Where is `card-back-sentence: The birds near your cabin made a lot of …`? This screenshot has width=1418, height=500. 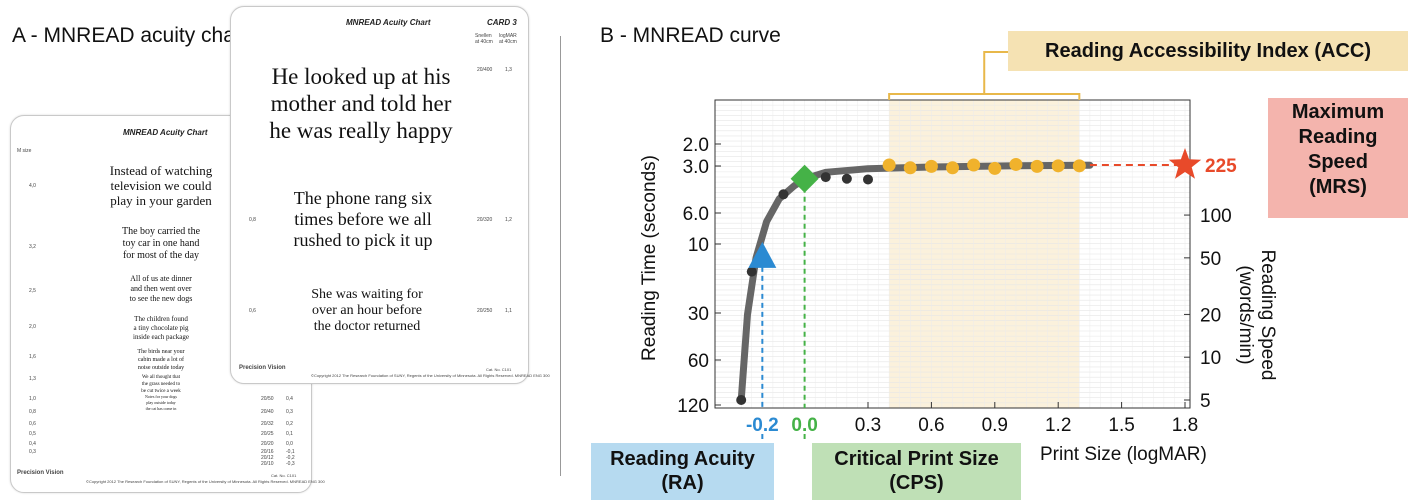 card-back-sentence: The birds near your cabin made a lot of … is located at coordinates (161, 360).